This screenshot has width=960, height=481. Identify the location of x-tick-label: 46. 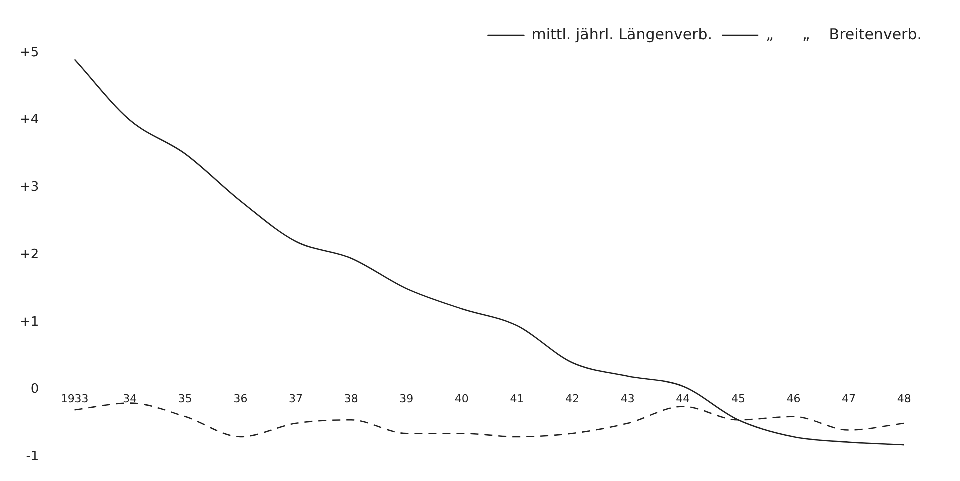
(793, 399).